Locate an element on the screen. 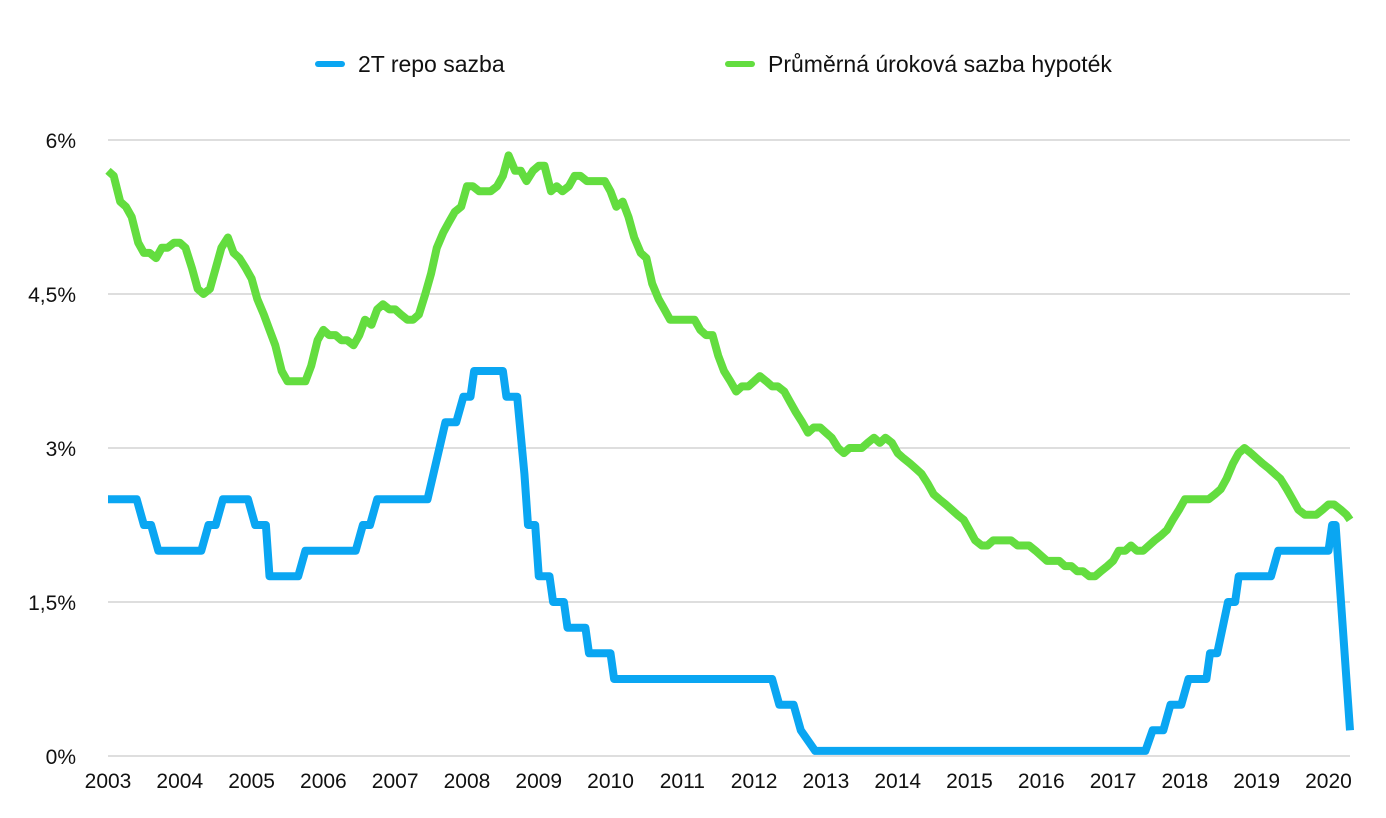 The width and height of the screenshot is (1386, 818). y-tick-label: 1,5% is located at coordinates (52, 603).